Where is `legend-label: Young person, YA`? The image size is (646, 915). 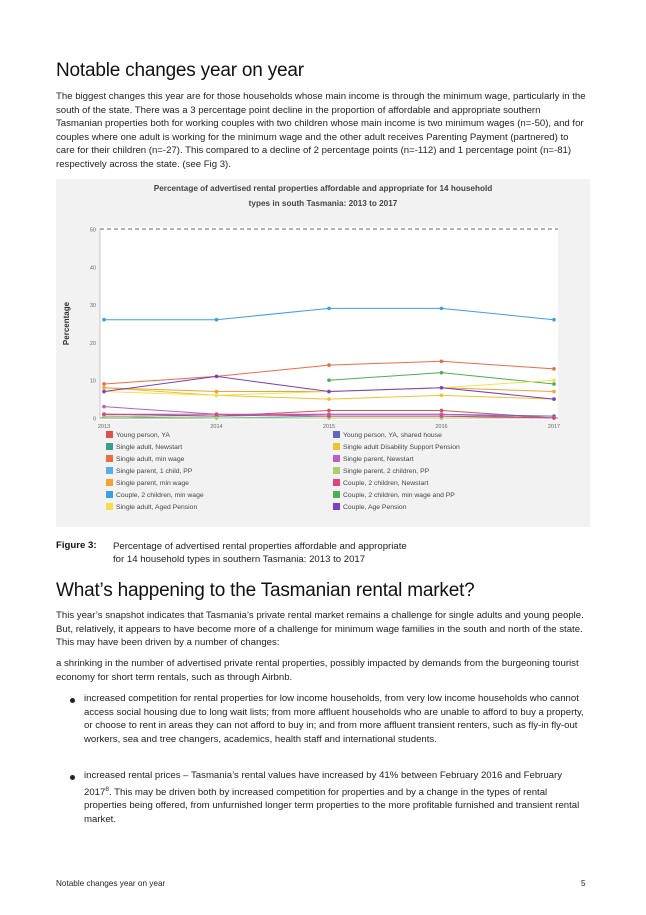 legend-label: Young person, YA is located at coordinates (143, 435).